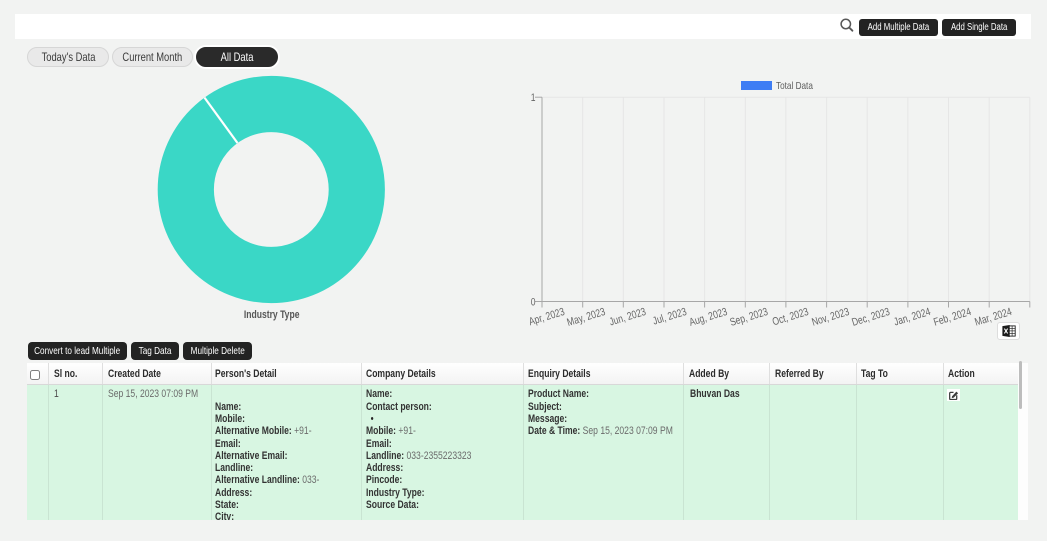  I want to click on svg-text: Dec, 2023, so click(871, 317).